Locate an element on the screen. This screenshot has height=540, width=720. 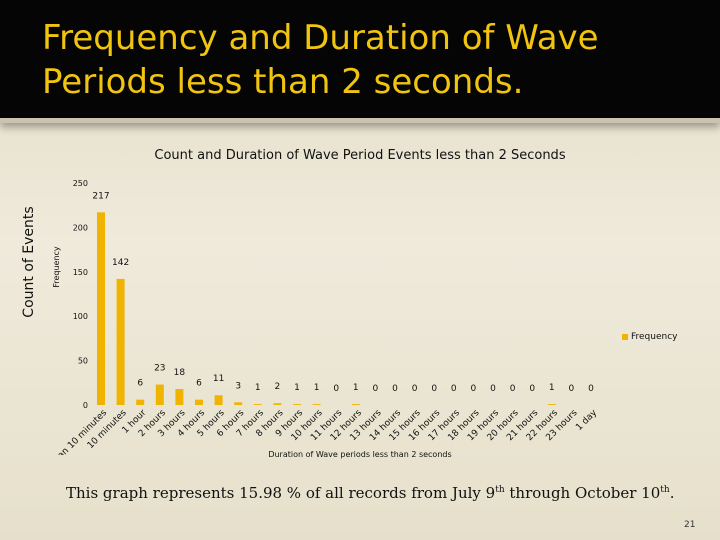
legend-swatch is located at coordinates (625, 337).